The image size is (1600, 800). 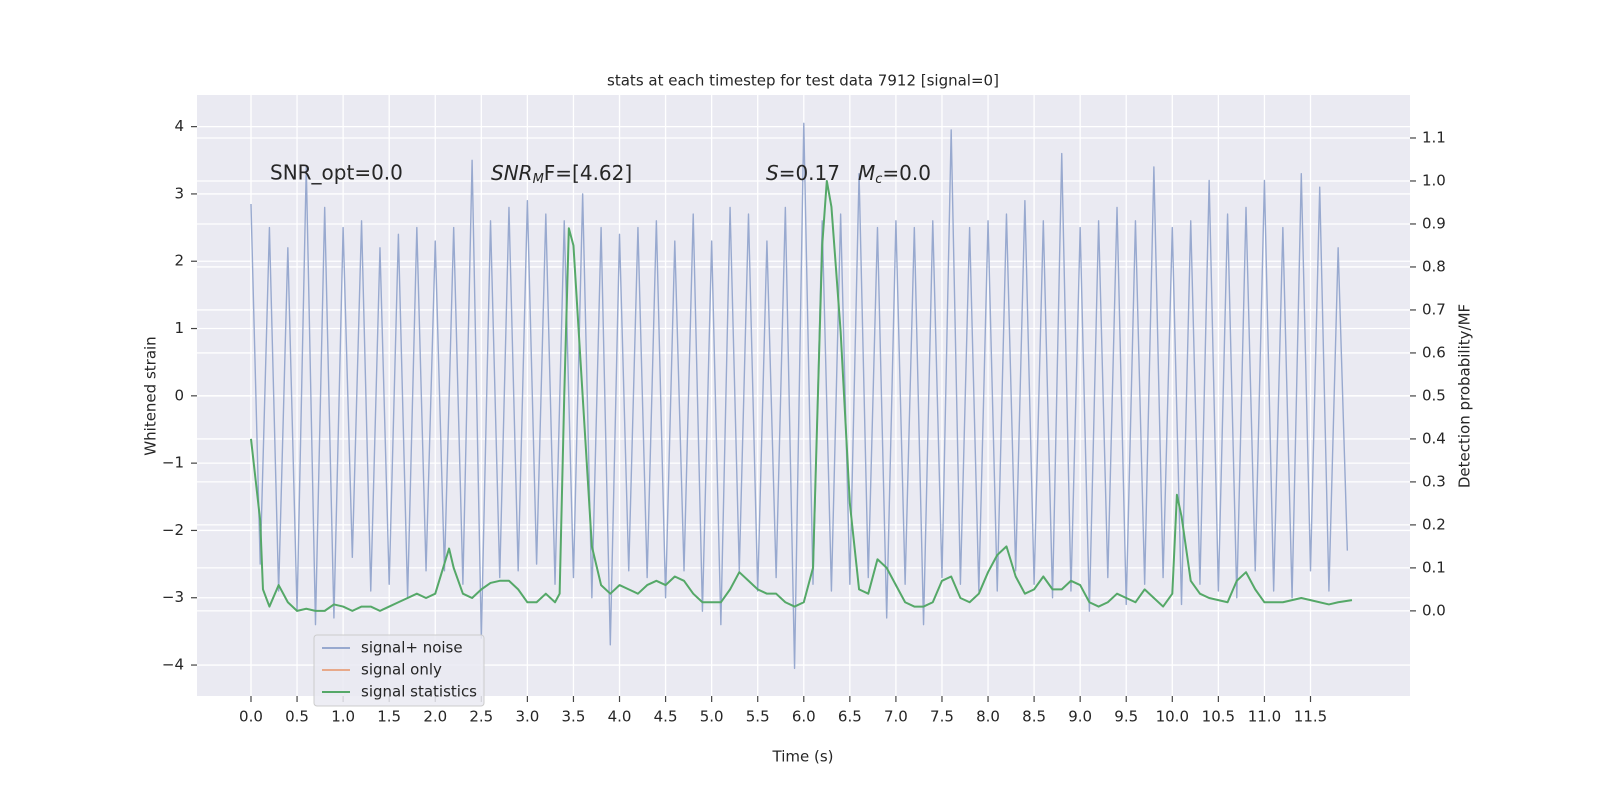 I want to click on x-tick-label: 1.0, so click(x=343, y=717).